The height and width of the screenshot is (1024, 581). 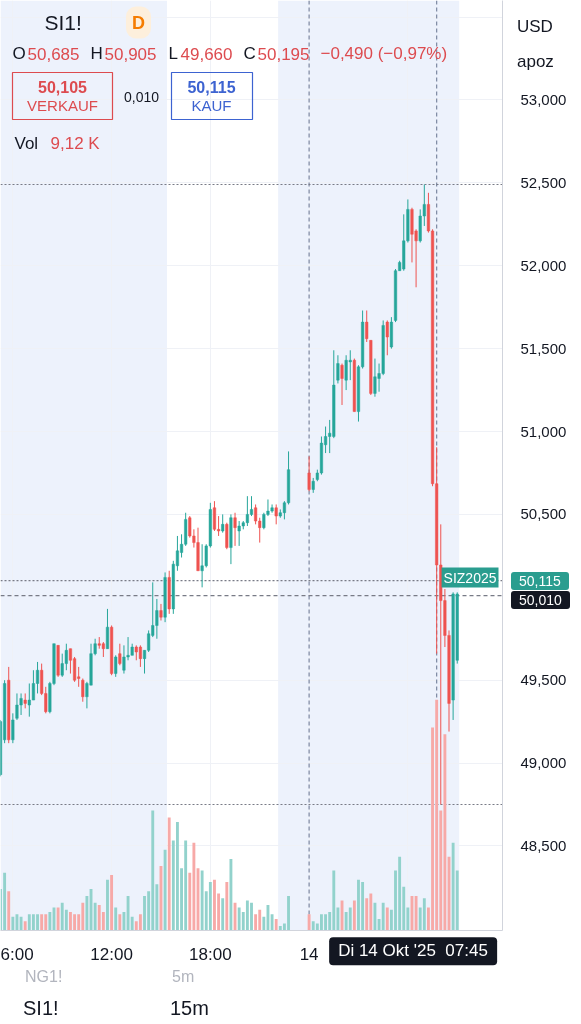 I want to click on annotation: SIZ2025, so click(x=470, y=577).